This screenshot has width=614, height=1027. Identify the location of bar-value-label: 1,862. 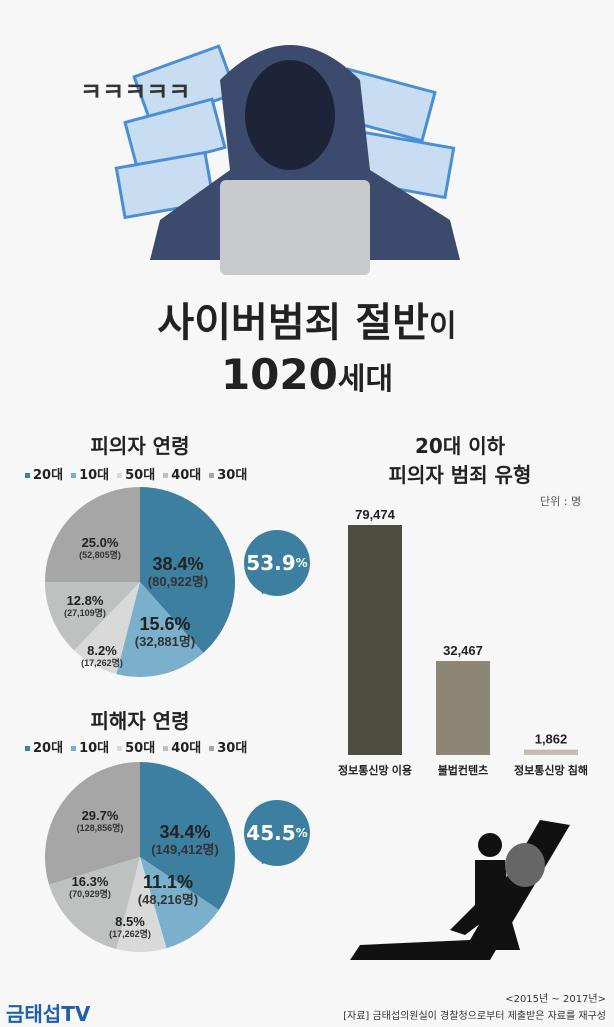
(551, 739).